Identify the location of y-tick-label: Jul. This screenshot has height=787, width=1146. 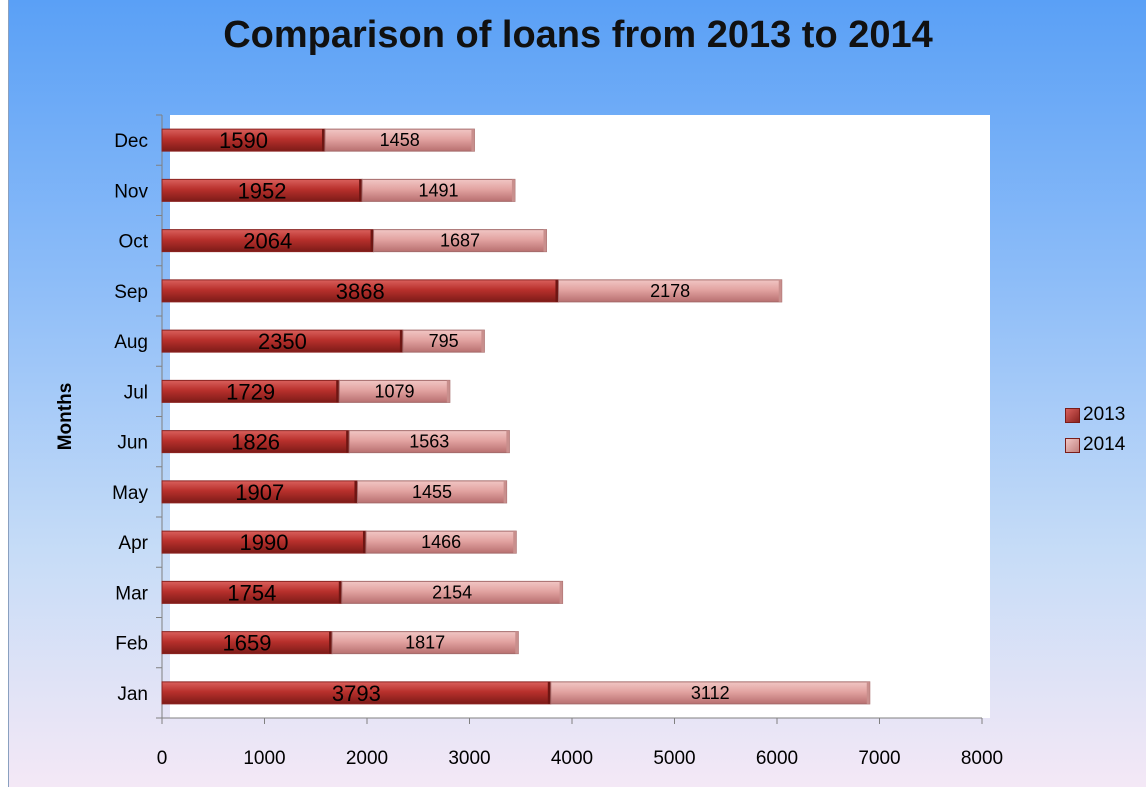
(136, 392).